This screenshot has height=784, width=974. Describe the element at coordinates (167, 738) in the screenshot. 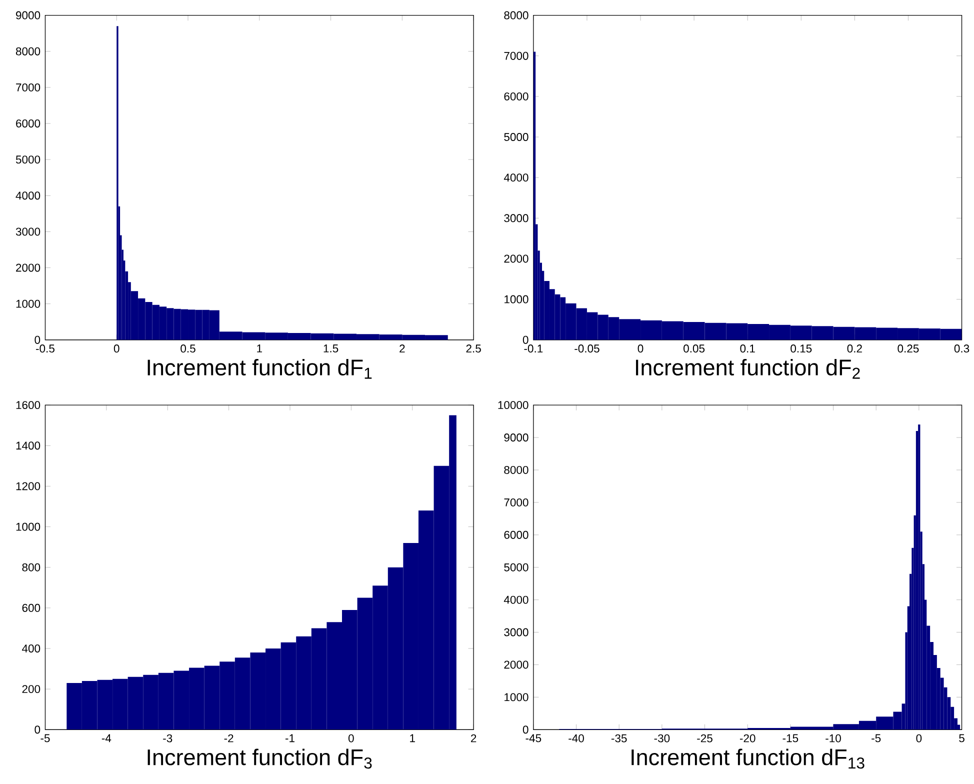

I see `x-tick-label: -3` at that location.